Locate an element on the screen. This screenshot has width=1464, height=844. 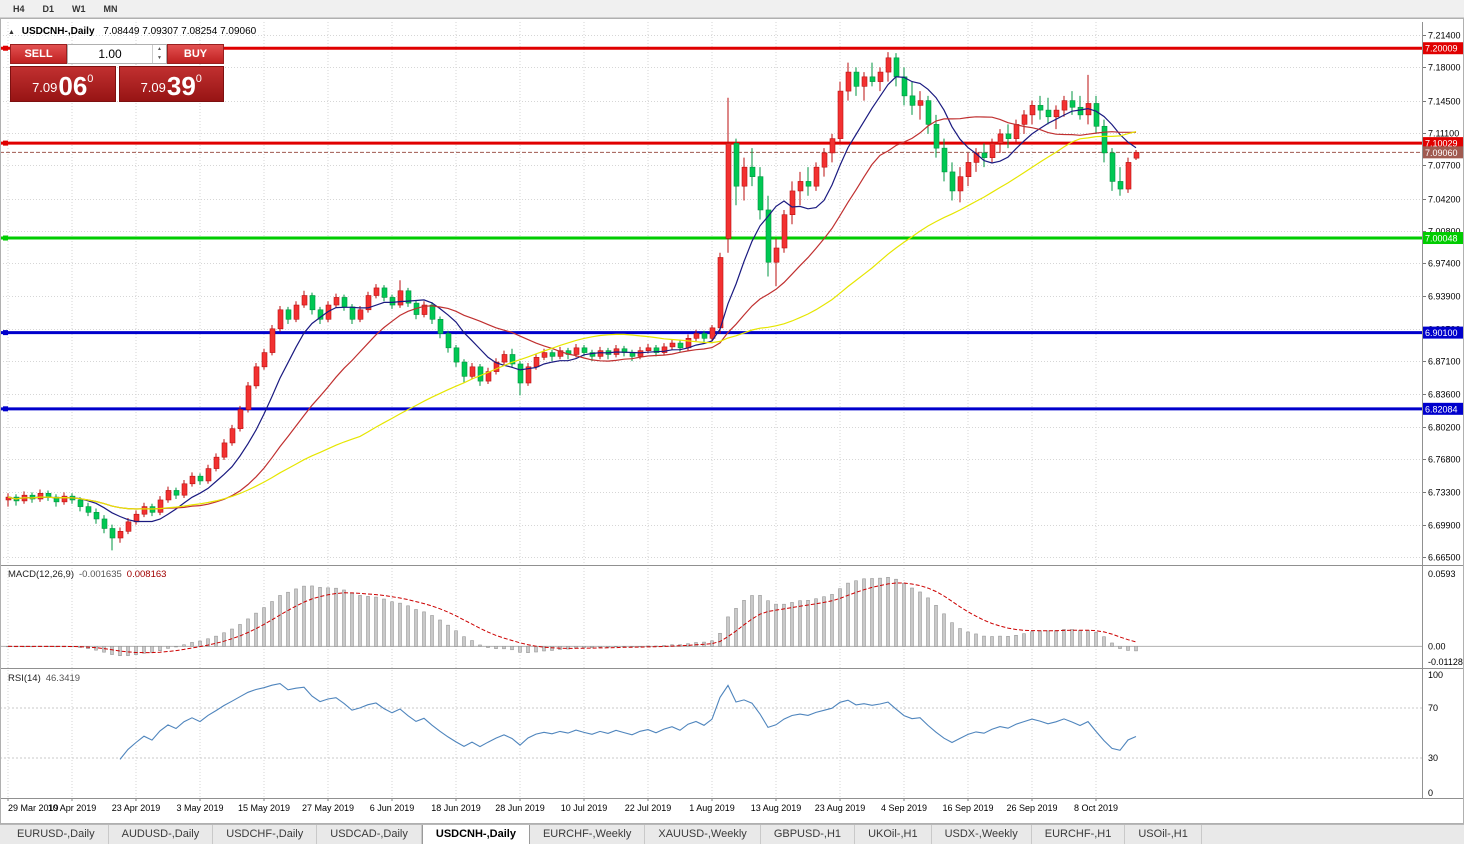
volume-decrease-button: ▼ is located at coordinates (159, 58).